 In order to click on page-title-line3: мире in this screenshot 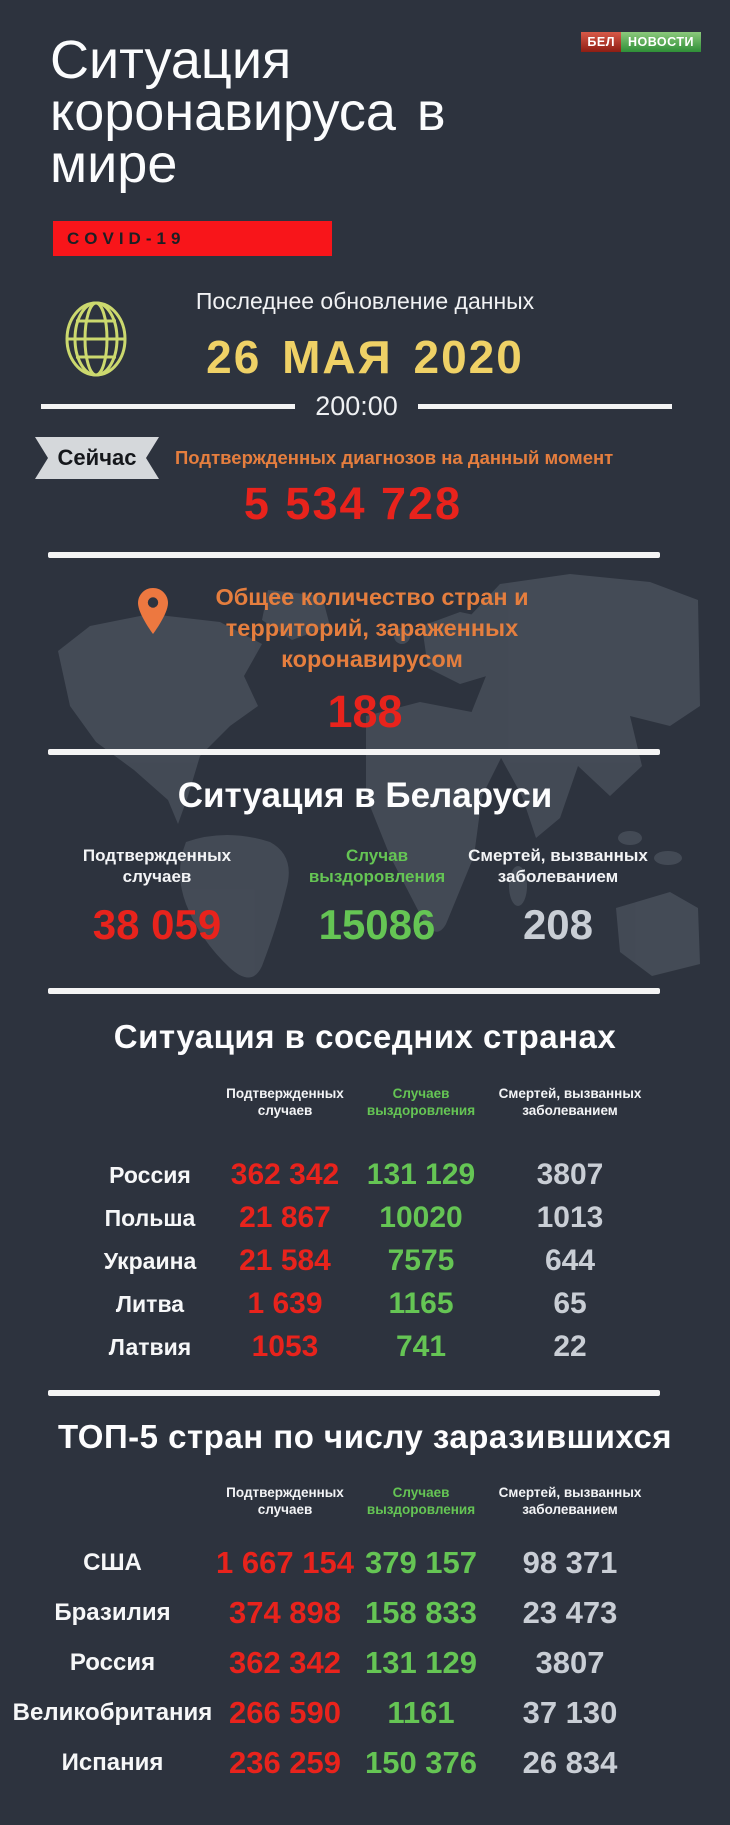, I will do `click(114, 164)`.